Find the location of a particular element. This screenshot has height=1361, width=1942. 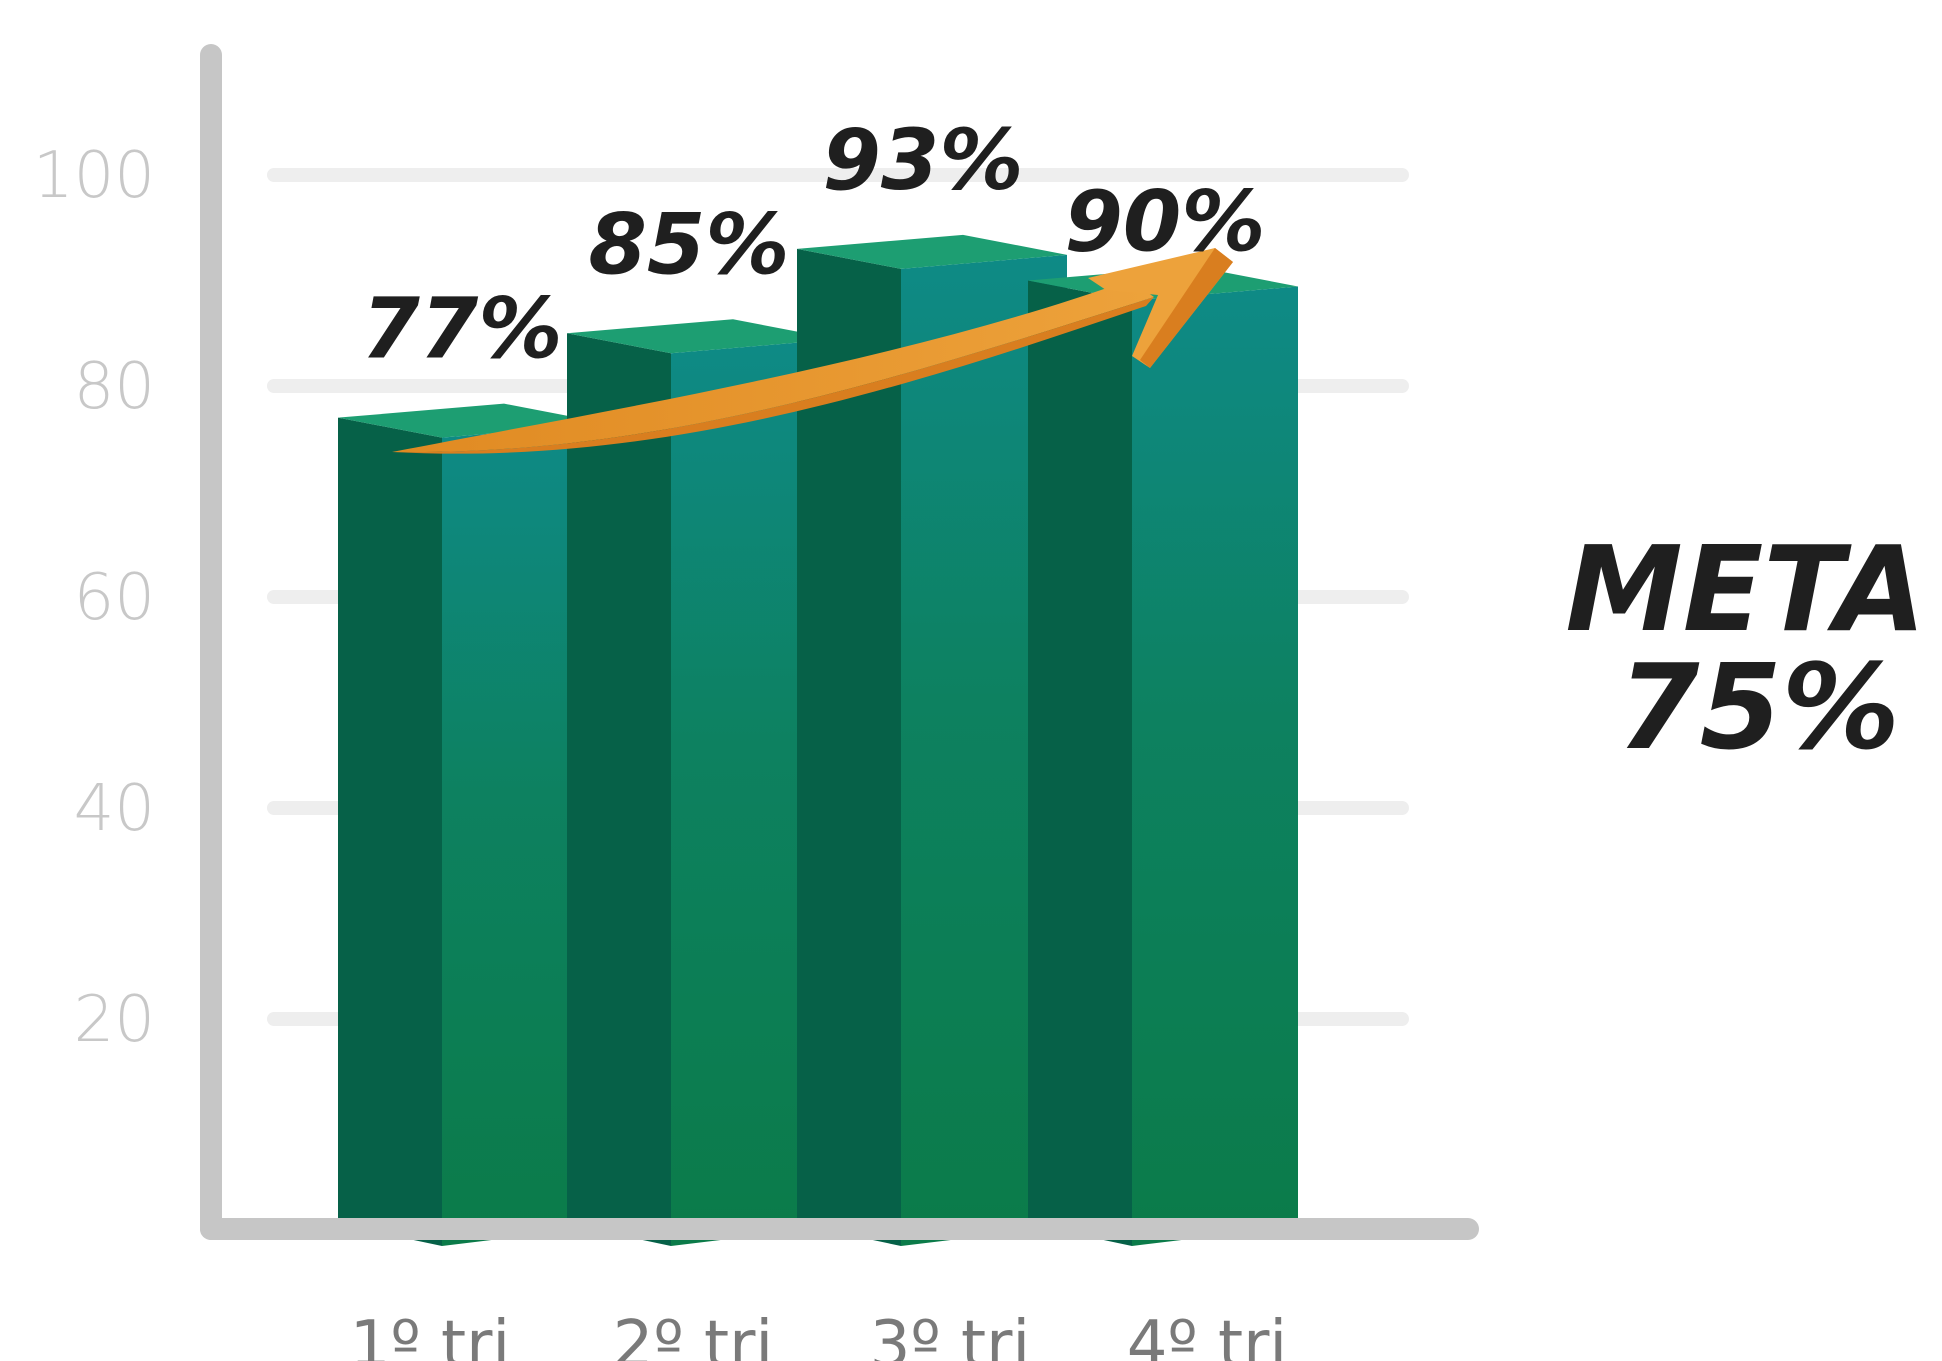

value-labels: 77% 85% 93% 90% is located at coordinates (813, 244).